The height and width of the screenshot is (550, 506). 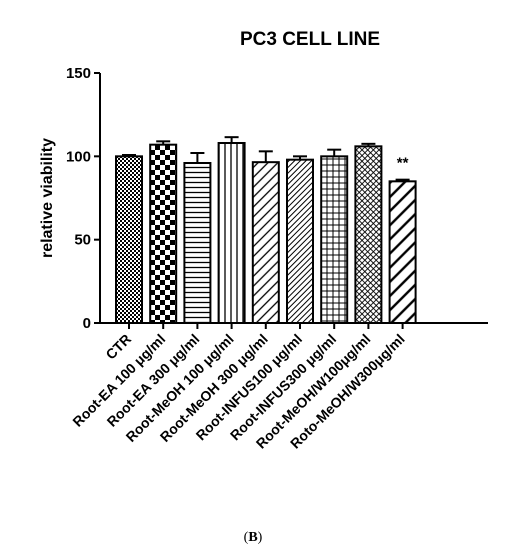 I want to click on chart-title: PC3 CELL LINE, so click(x=310, y=39).